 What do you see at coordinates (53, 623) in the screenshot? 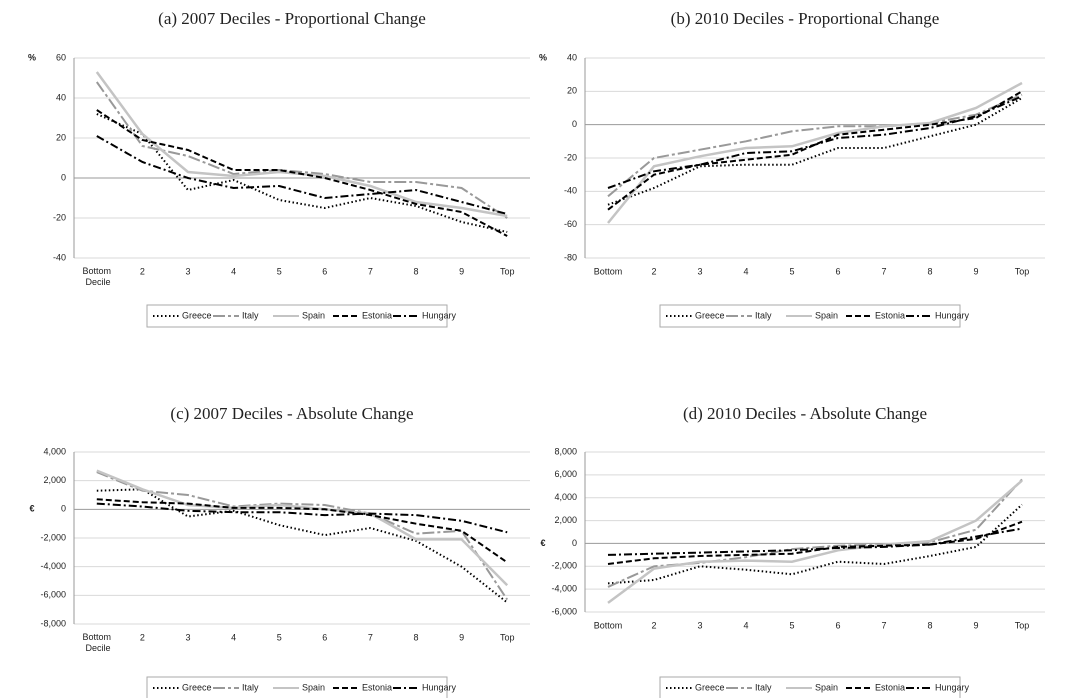
I see `y-tick-label: -8,000` at bounding box center [53, 623].